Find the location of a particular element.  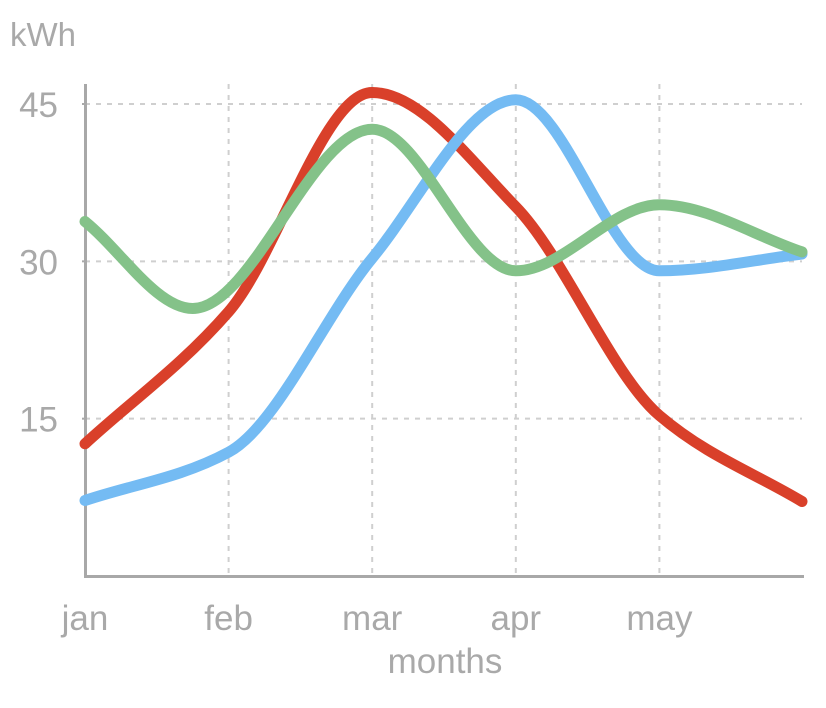

x-axis-label: months is located at coordinates (445, 661).